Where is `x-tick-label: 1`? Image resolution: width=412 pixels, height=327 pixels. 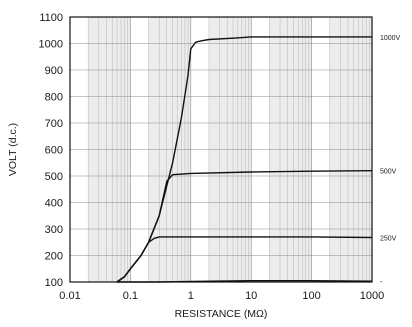 x-tick-label: 1 is located at coordinates (191, 296).